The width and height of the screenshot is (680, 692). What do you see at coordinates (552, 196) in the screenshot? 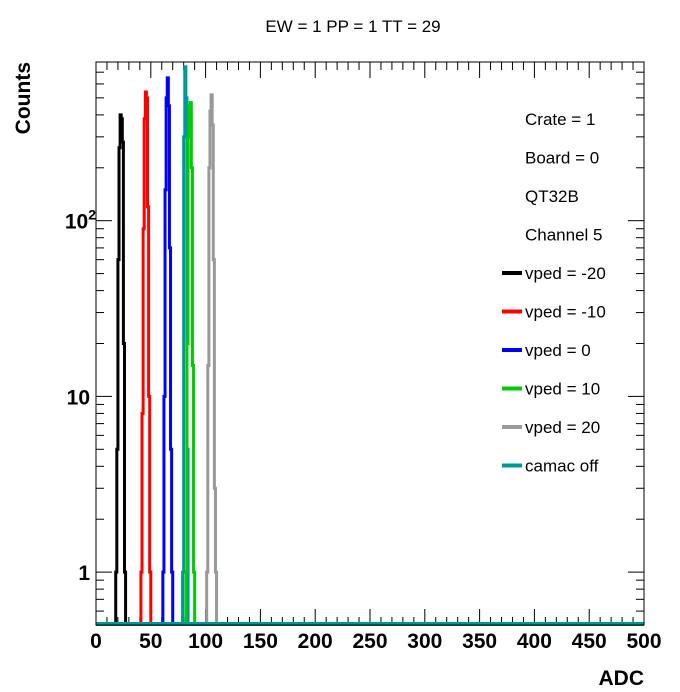
I see `legend-text: QT32B` at bounding box center [552, 196].